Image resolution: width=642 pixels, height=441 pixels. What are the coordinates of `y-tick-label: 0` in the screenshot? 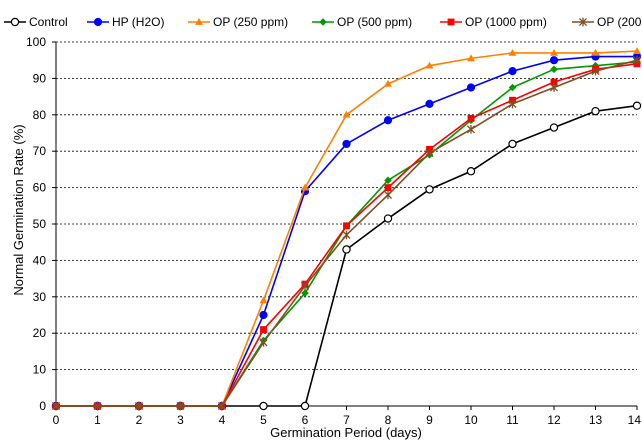 It's located at (42, 406).